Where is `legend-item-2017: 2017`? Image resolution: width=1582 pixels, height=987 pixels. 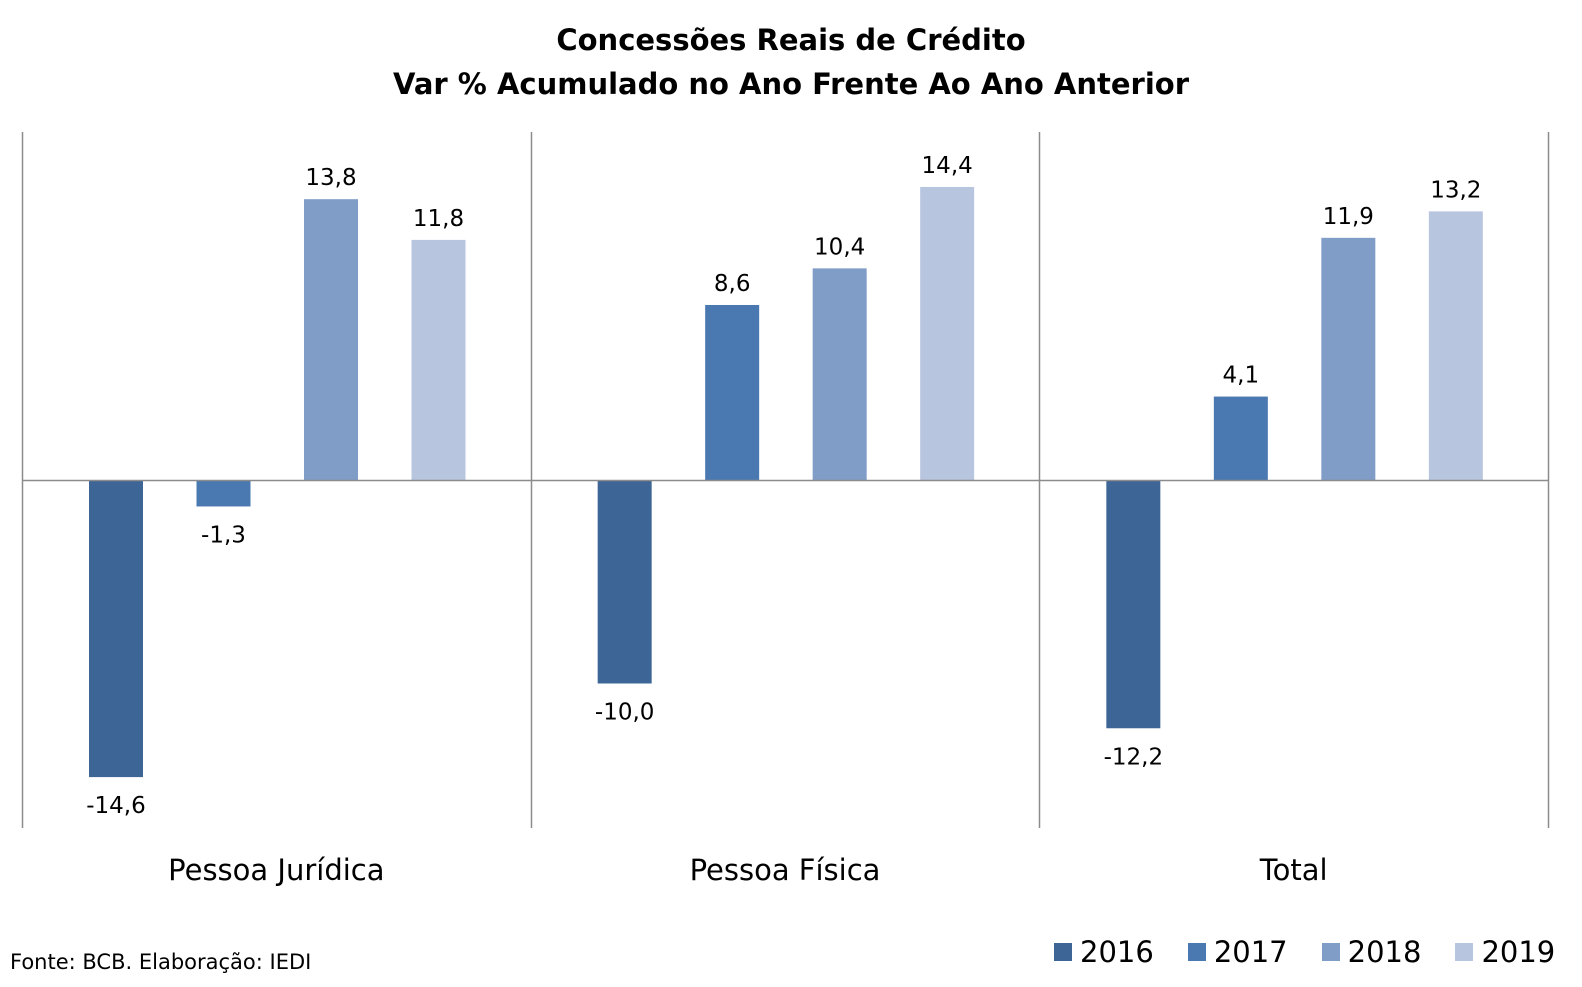 legend-item-2017: 2017 is located at coordinates (1237, 952).